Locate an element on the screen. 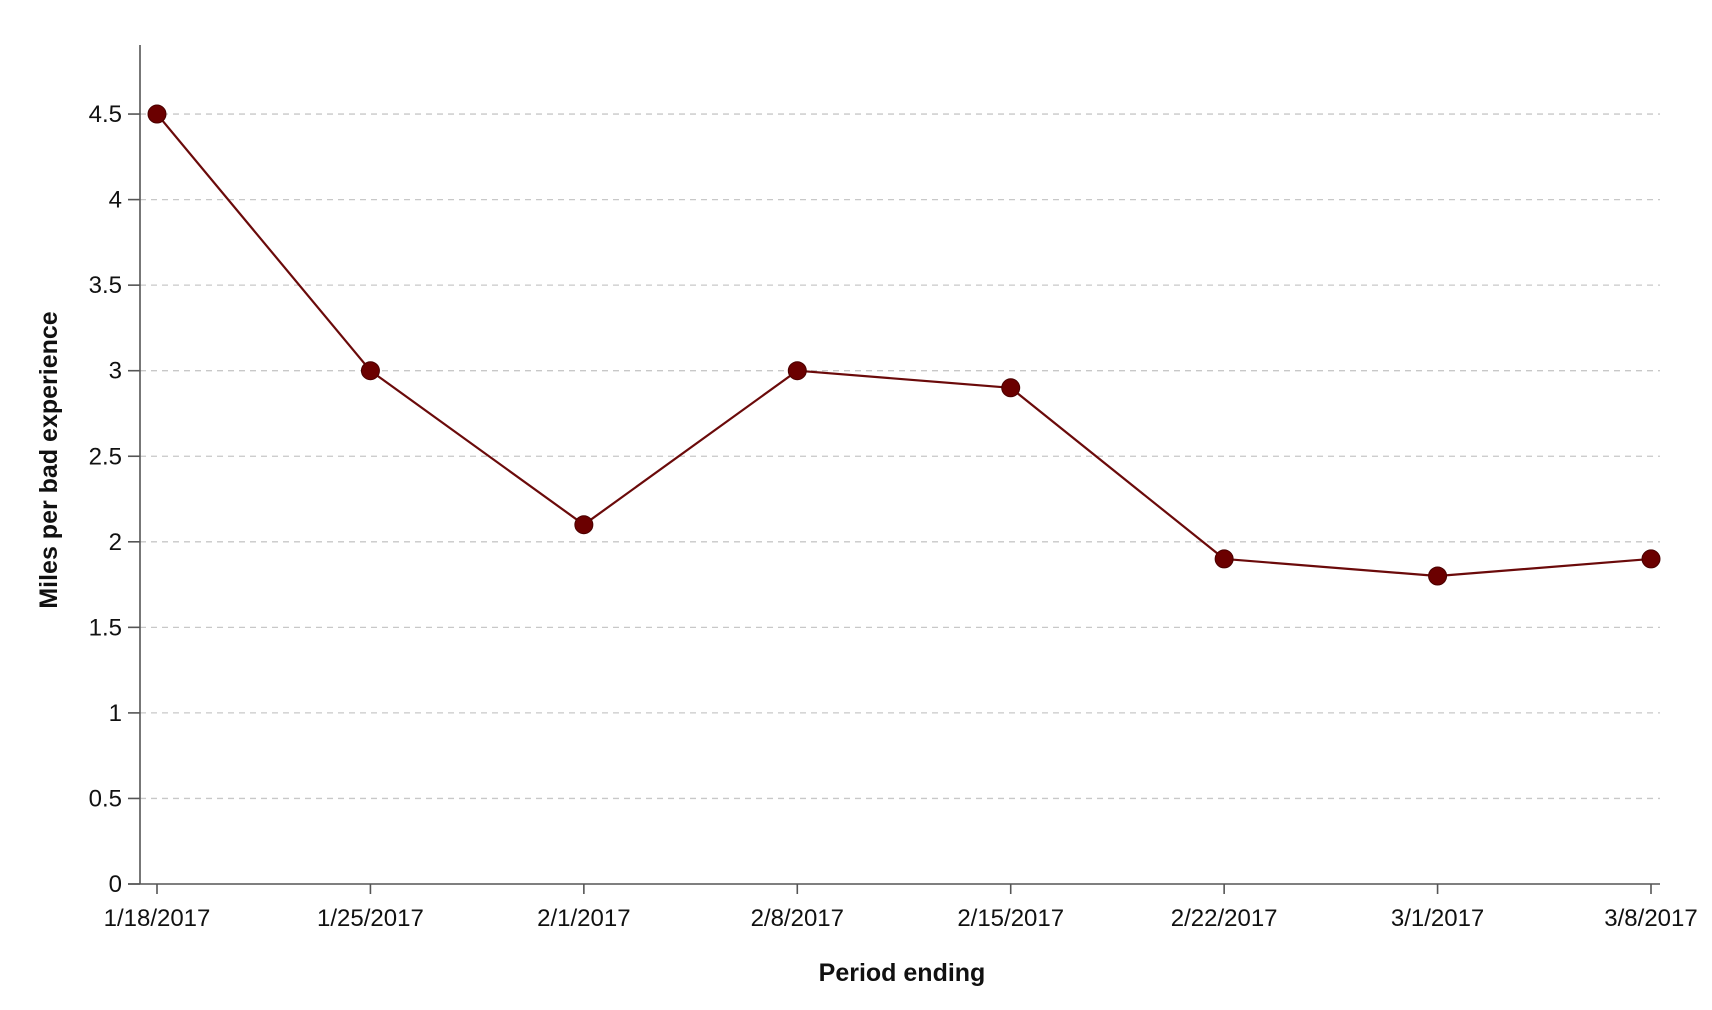 This screenshot has width=1712, height=1010. y-tick-label: 4 is located at coordinates (115, 200).